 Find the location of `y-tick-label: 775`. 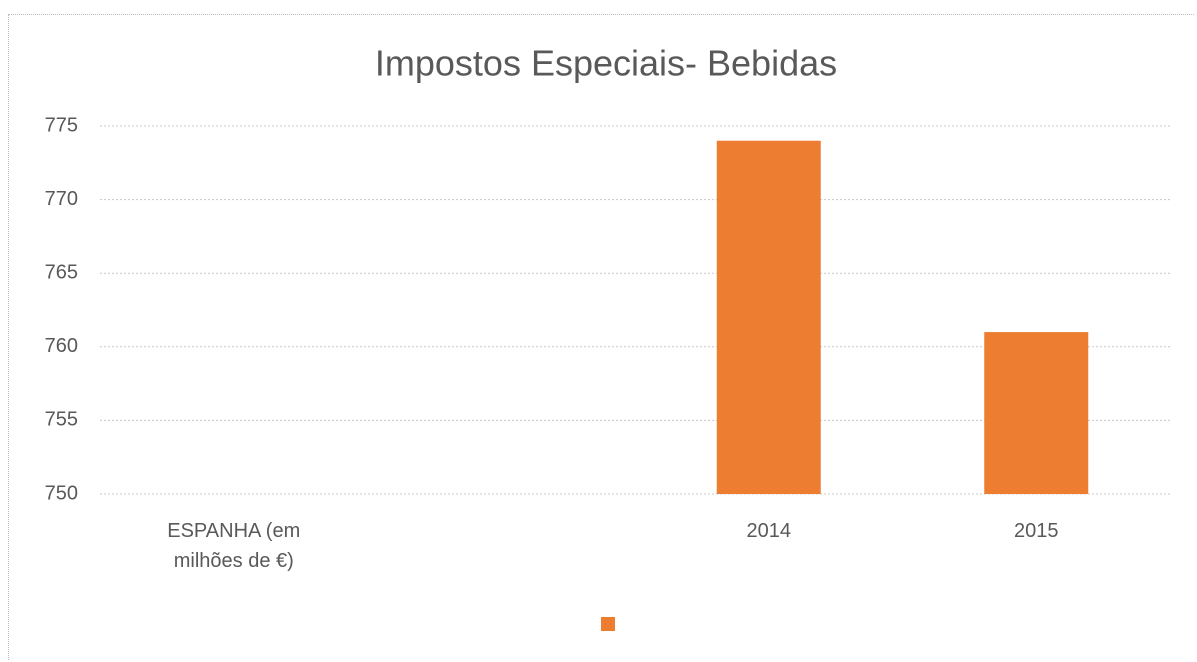

y-tick-label: 775 is located at coordinates (61, 125).